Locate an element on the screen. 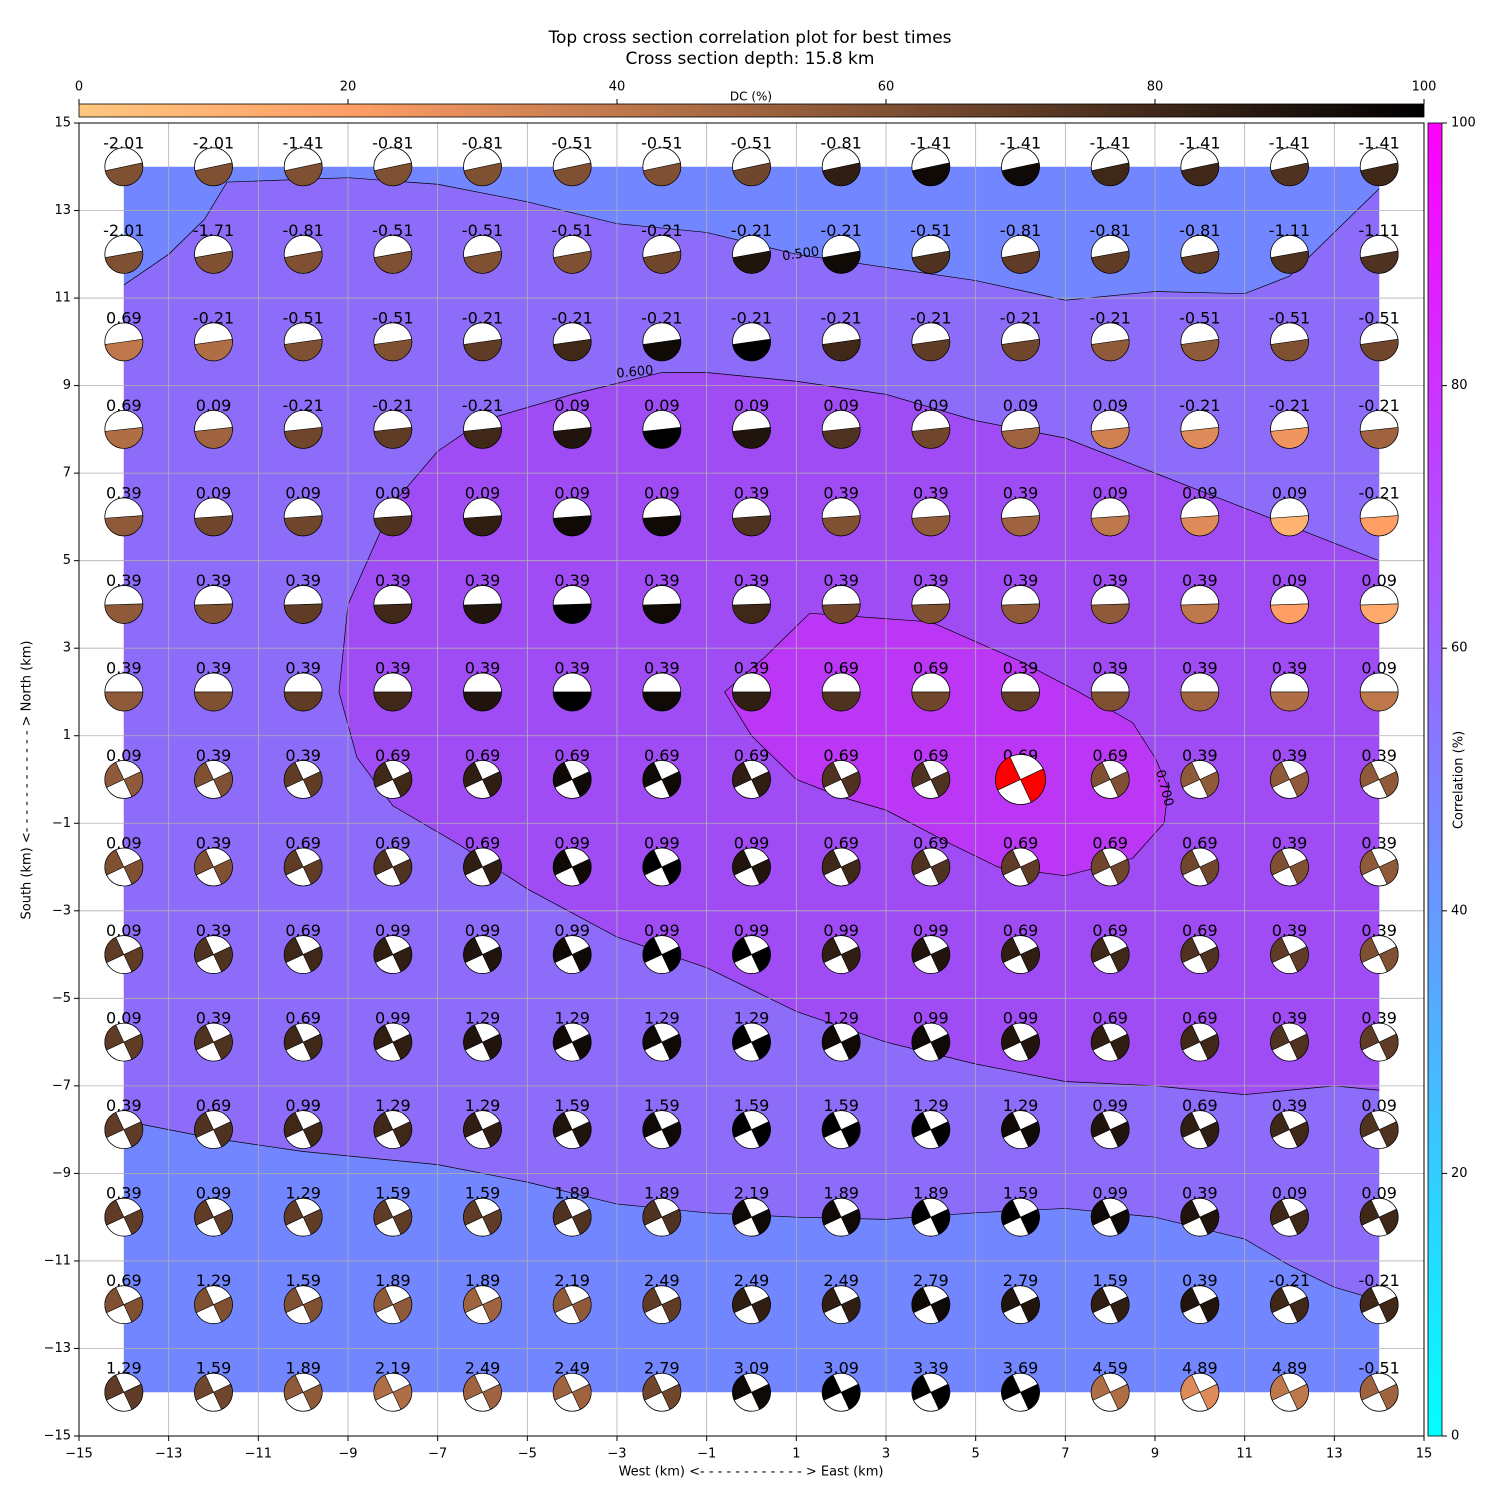  y-tick-label: 7 is located at coordinates (67, 473).